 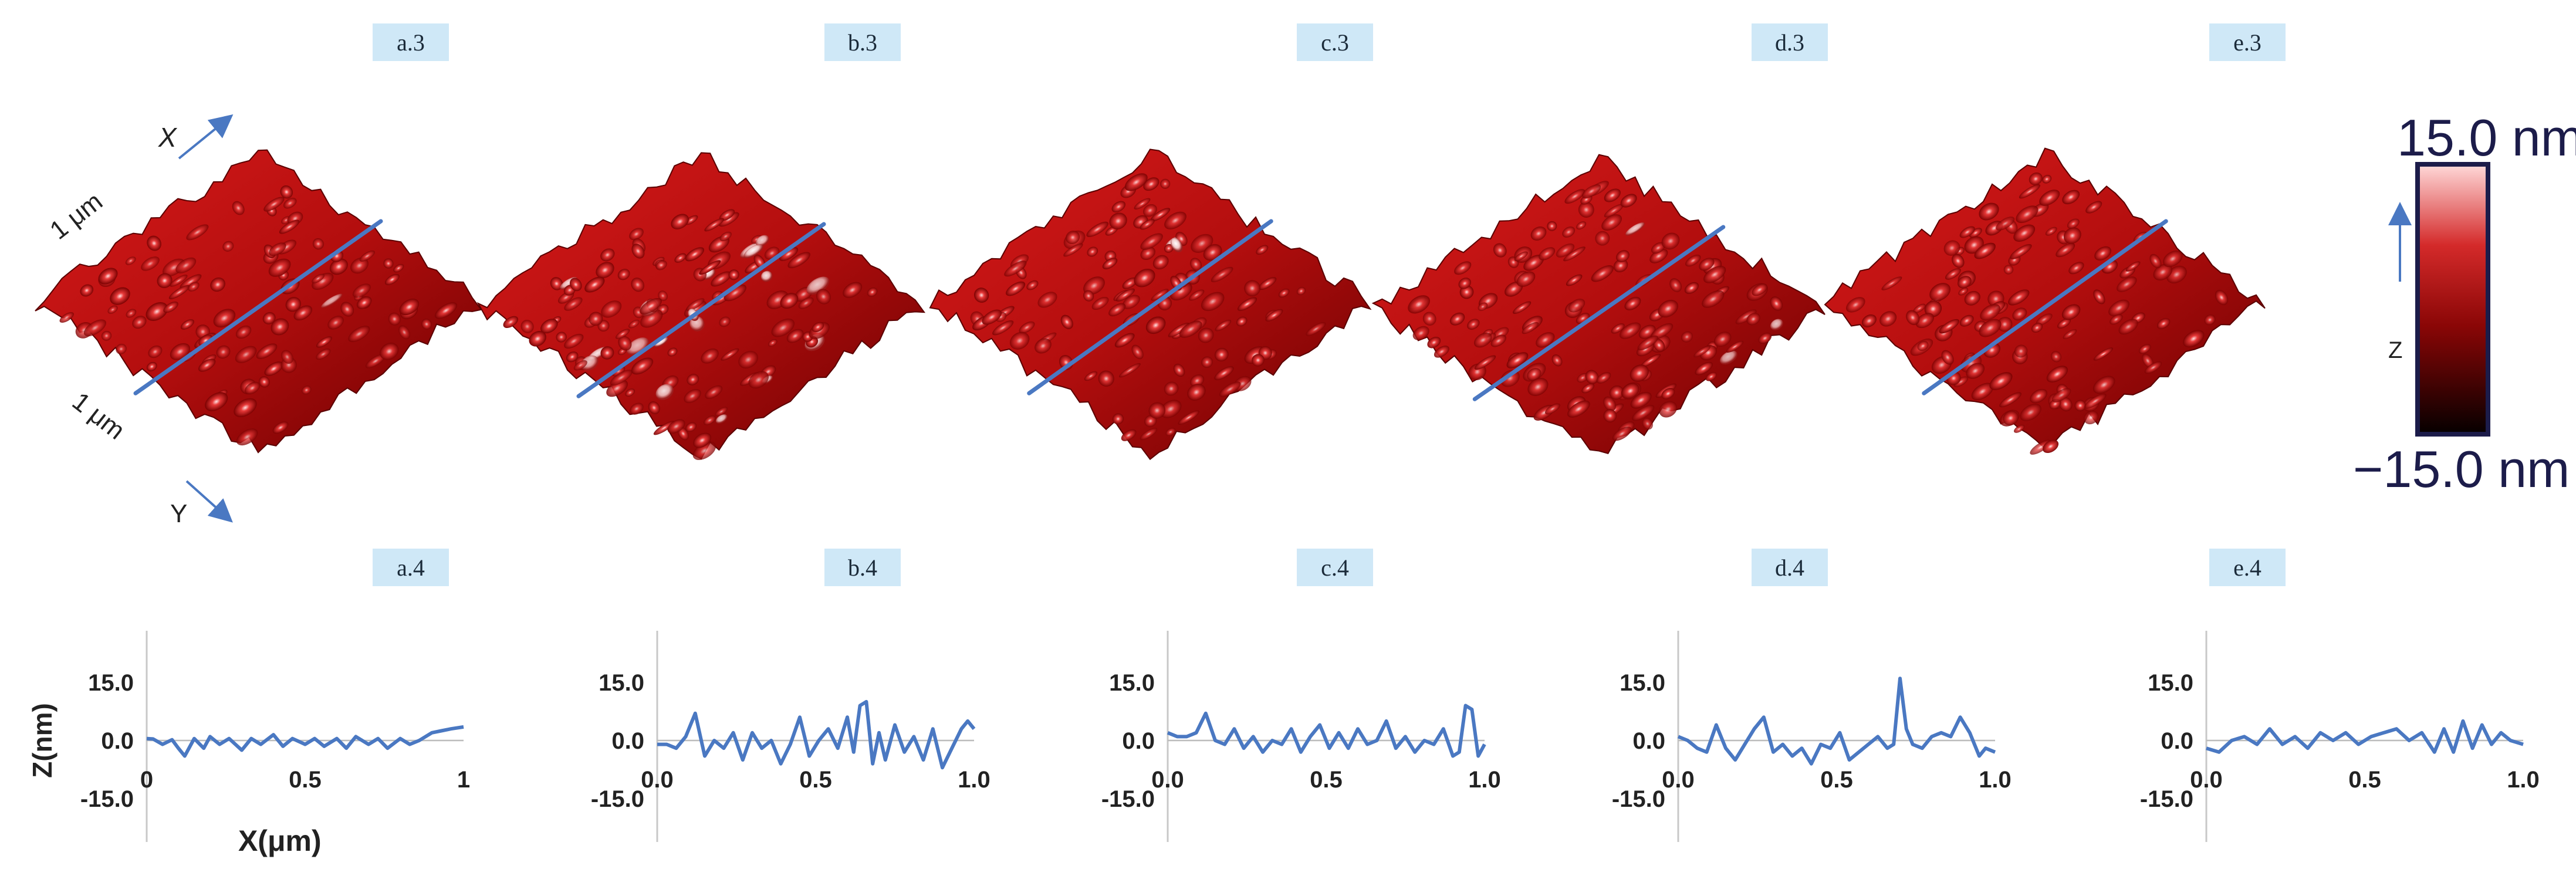 What do you see at coordinates (76, 216) in the screenshot?
I see `surface-x-extent: 1 μm` at bounding box center [76, 216].